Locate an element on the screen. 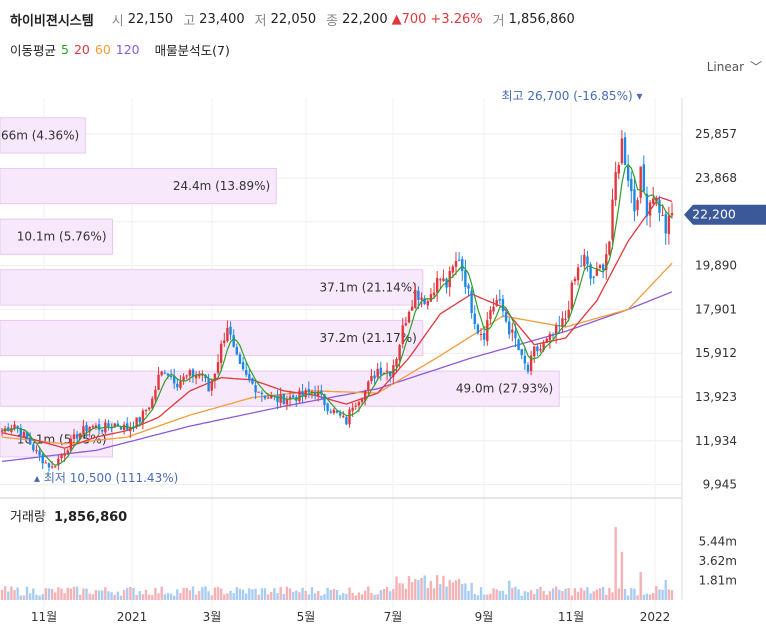 The height and width of the screenshot is (641, 766). x-tick-label: 2021 is located at coordinates (132, 617).